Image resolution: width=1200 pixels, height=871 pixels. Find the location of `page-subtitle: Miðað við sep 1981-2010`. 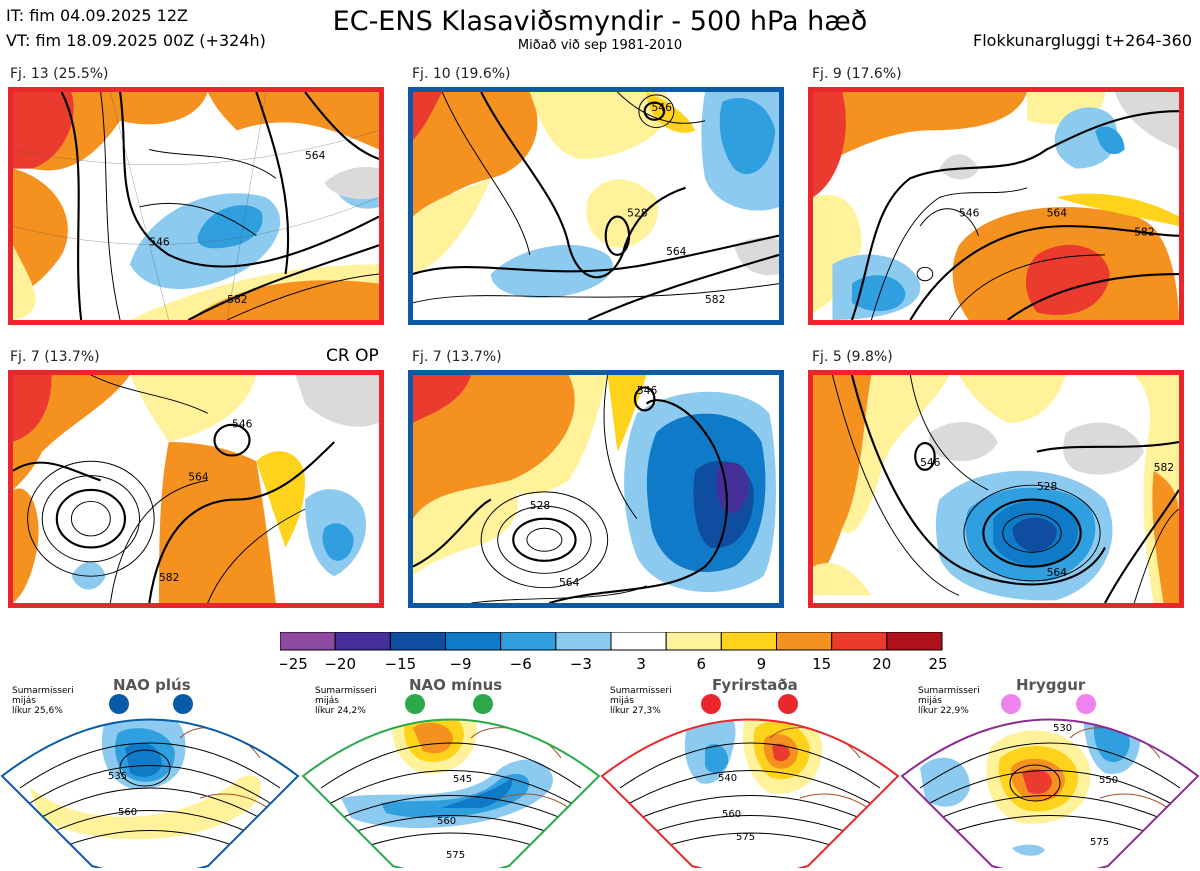

page-subtitle: Miðað við sep 1981-2010 is located at coordinates (600, 45).